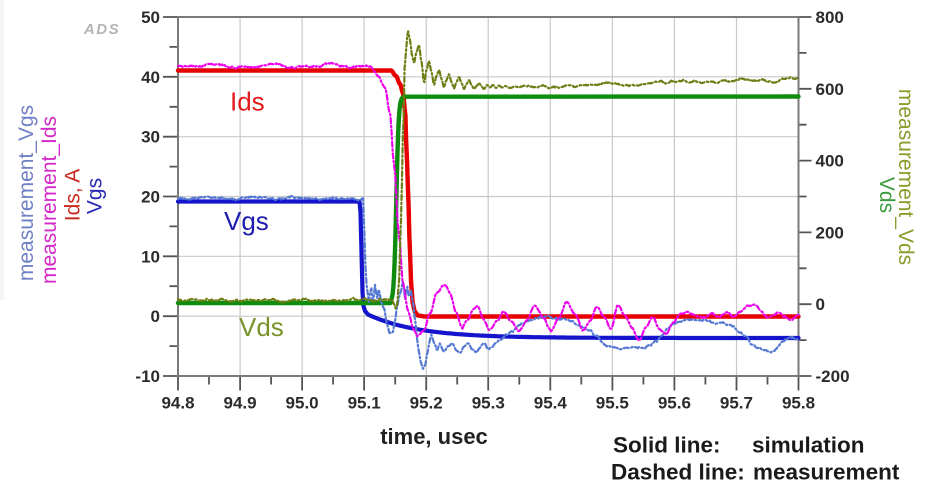  Describe the element at coordinates (150, 197) in the screenshot. I see `svg-text: 20` at that location.